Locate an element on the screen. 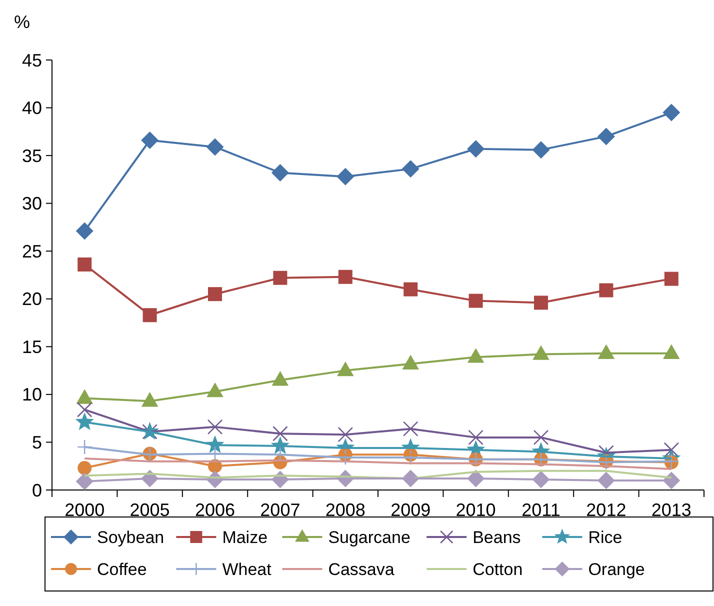 The height and width of the screenshot is (606, 714). x-tick-label: 2010 is located at coordinates (476, 510).